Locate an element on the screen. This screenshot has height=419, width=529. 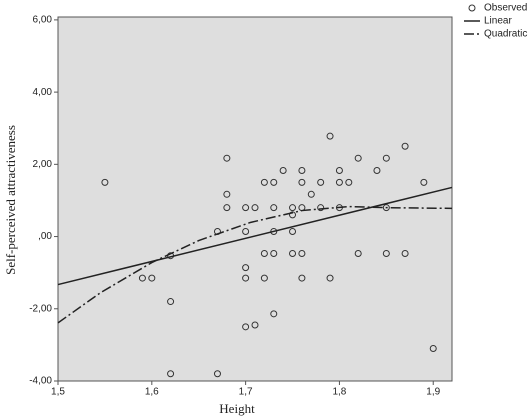
x-tick-label: 1,6 is located at coordinates (152, 392).